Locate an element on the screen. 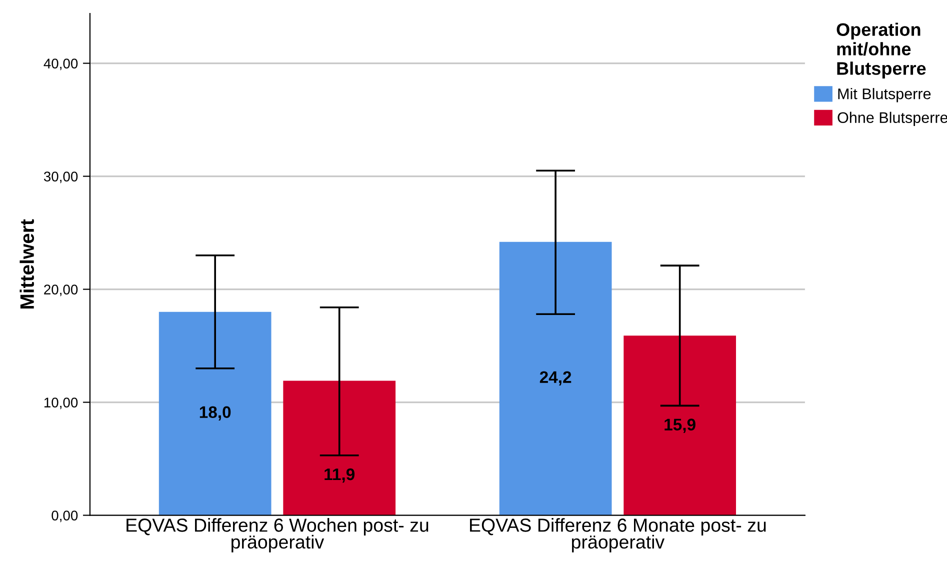 This screenshot has height=565, width=947. data-label: 11,9 is located at coordinates (339, 475).